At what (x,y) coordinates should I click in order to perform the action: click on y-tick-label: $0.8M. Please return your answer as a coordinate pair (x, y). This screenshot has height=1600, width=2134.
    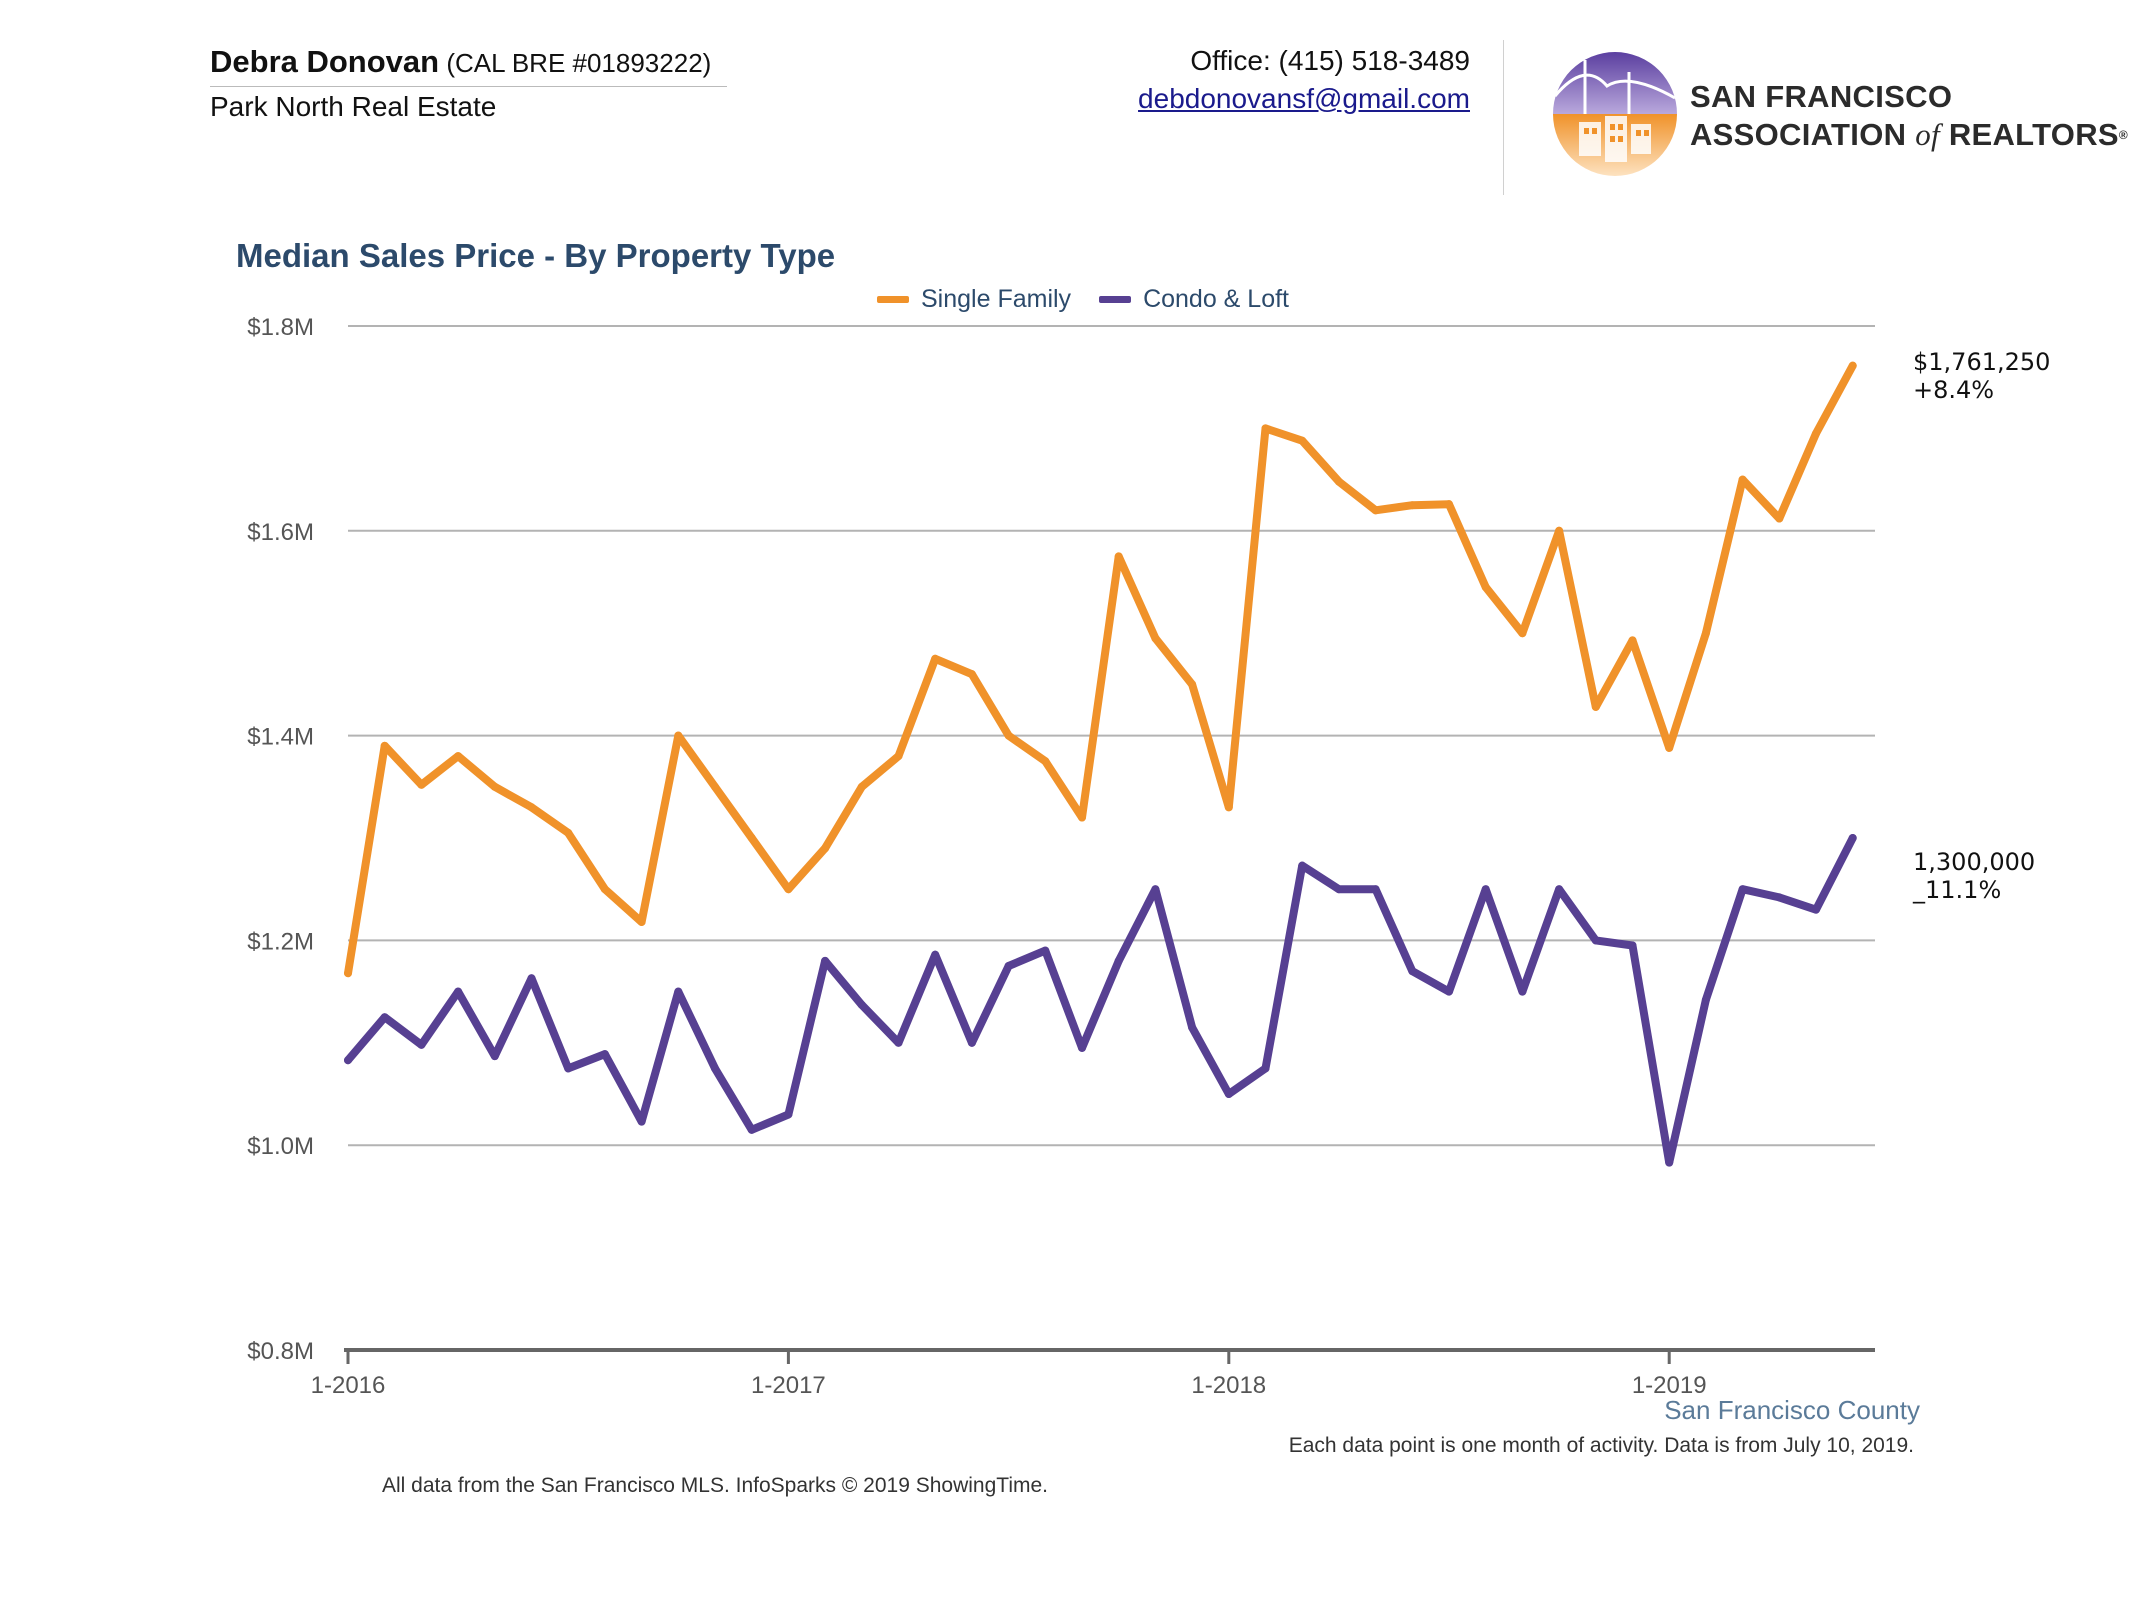
    Looking at the image, I should click on (280, 1351).